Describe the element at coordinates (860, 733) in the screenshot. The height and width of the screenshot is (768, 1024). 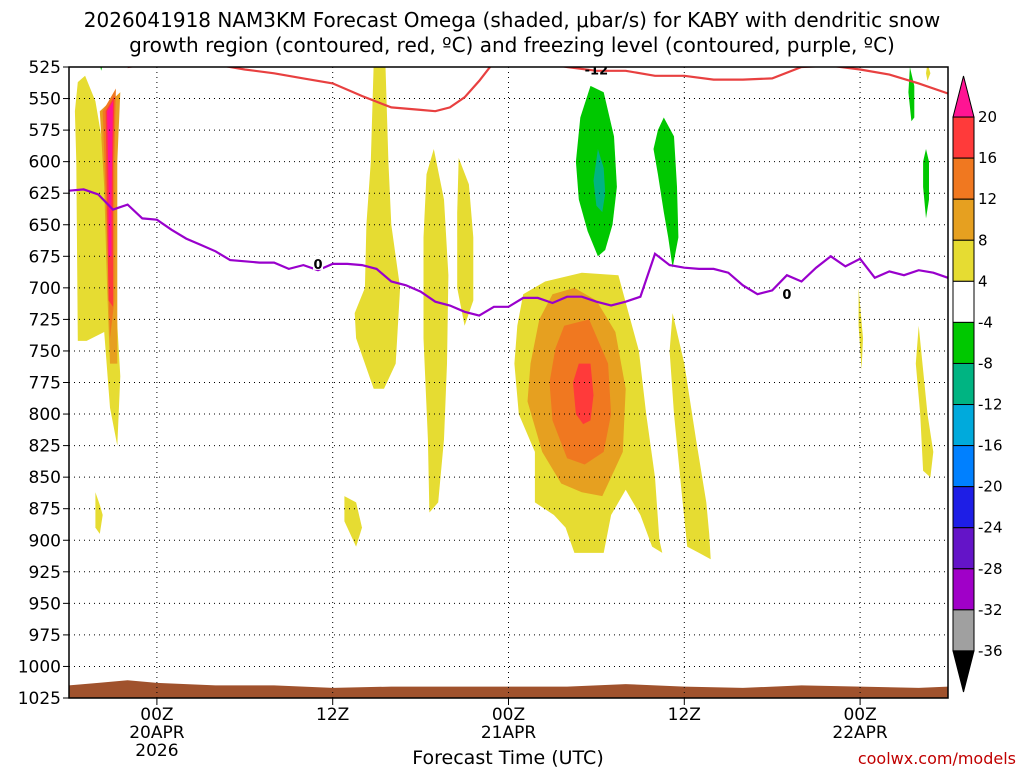
I see `x-tick-label-54-1: 22APR` at that location.